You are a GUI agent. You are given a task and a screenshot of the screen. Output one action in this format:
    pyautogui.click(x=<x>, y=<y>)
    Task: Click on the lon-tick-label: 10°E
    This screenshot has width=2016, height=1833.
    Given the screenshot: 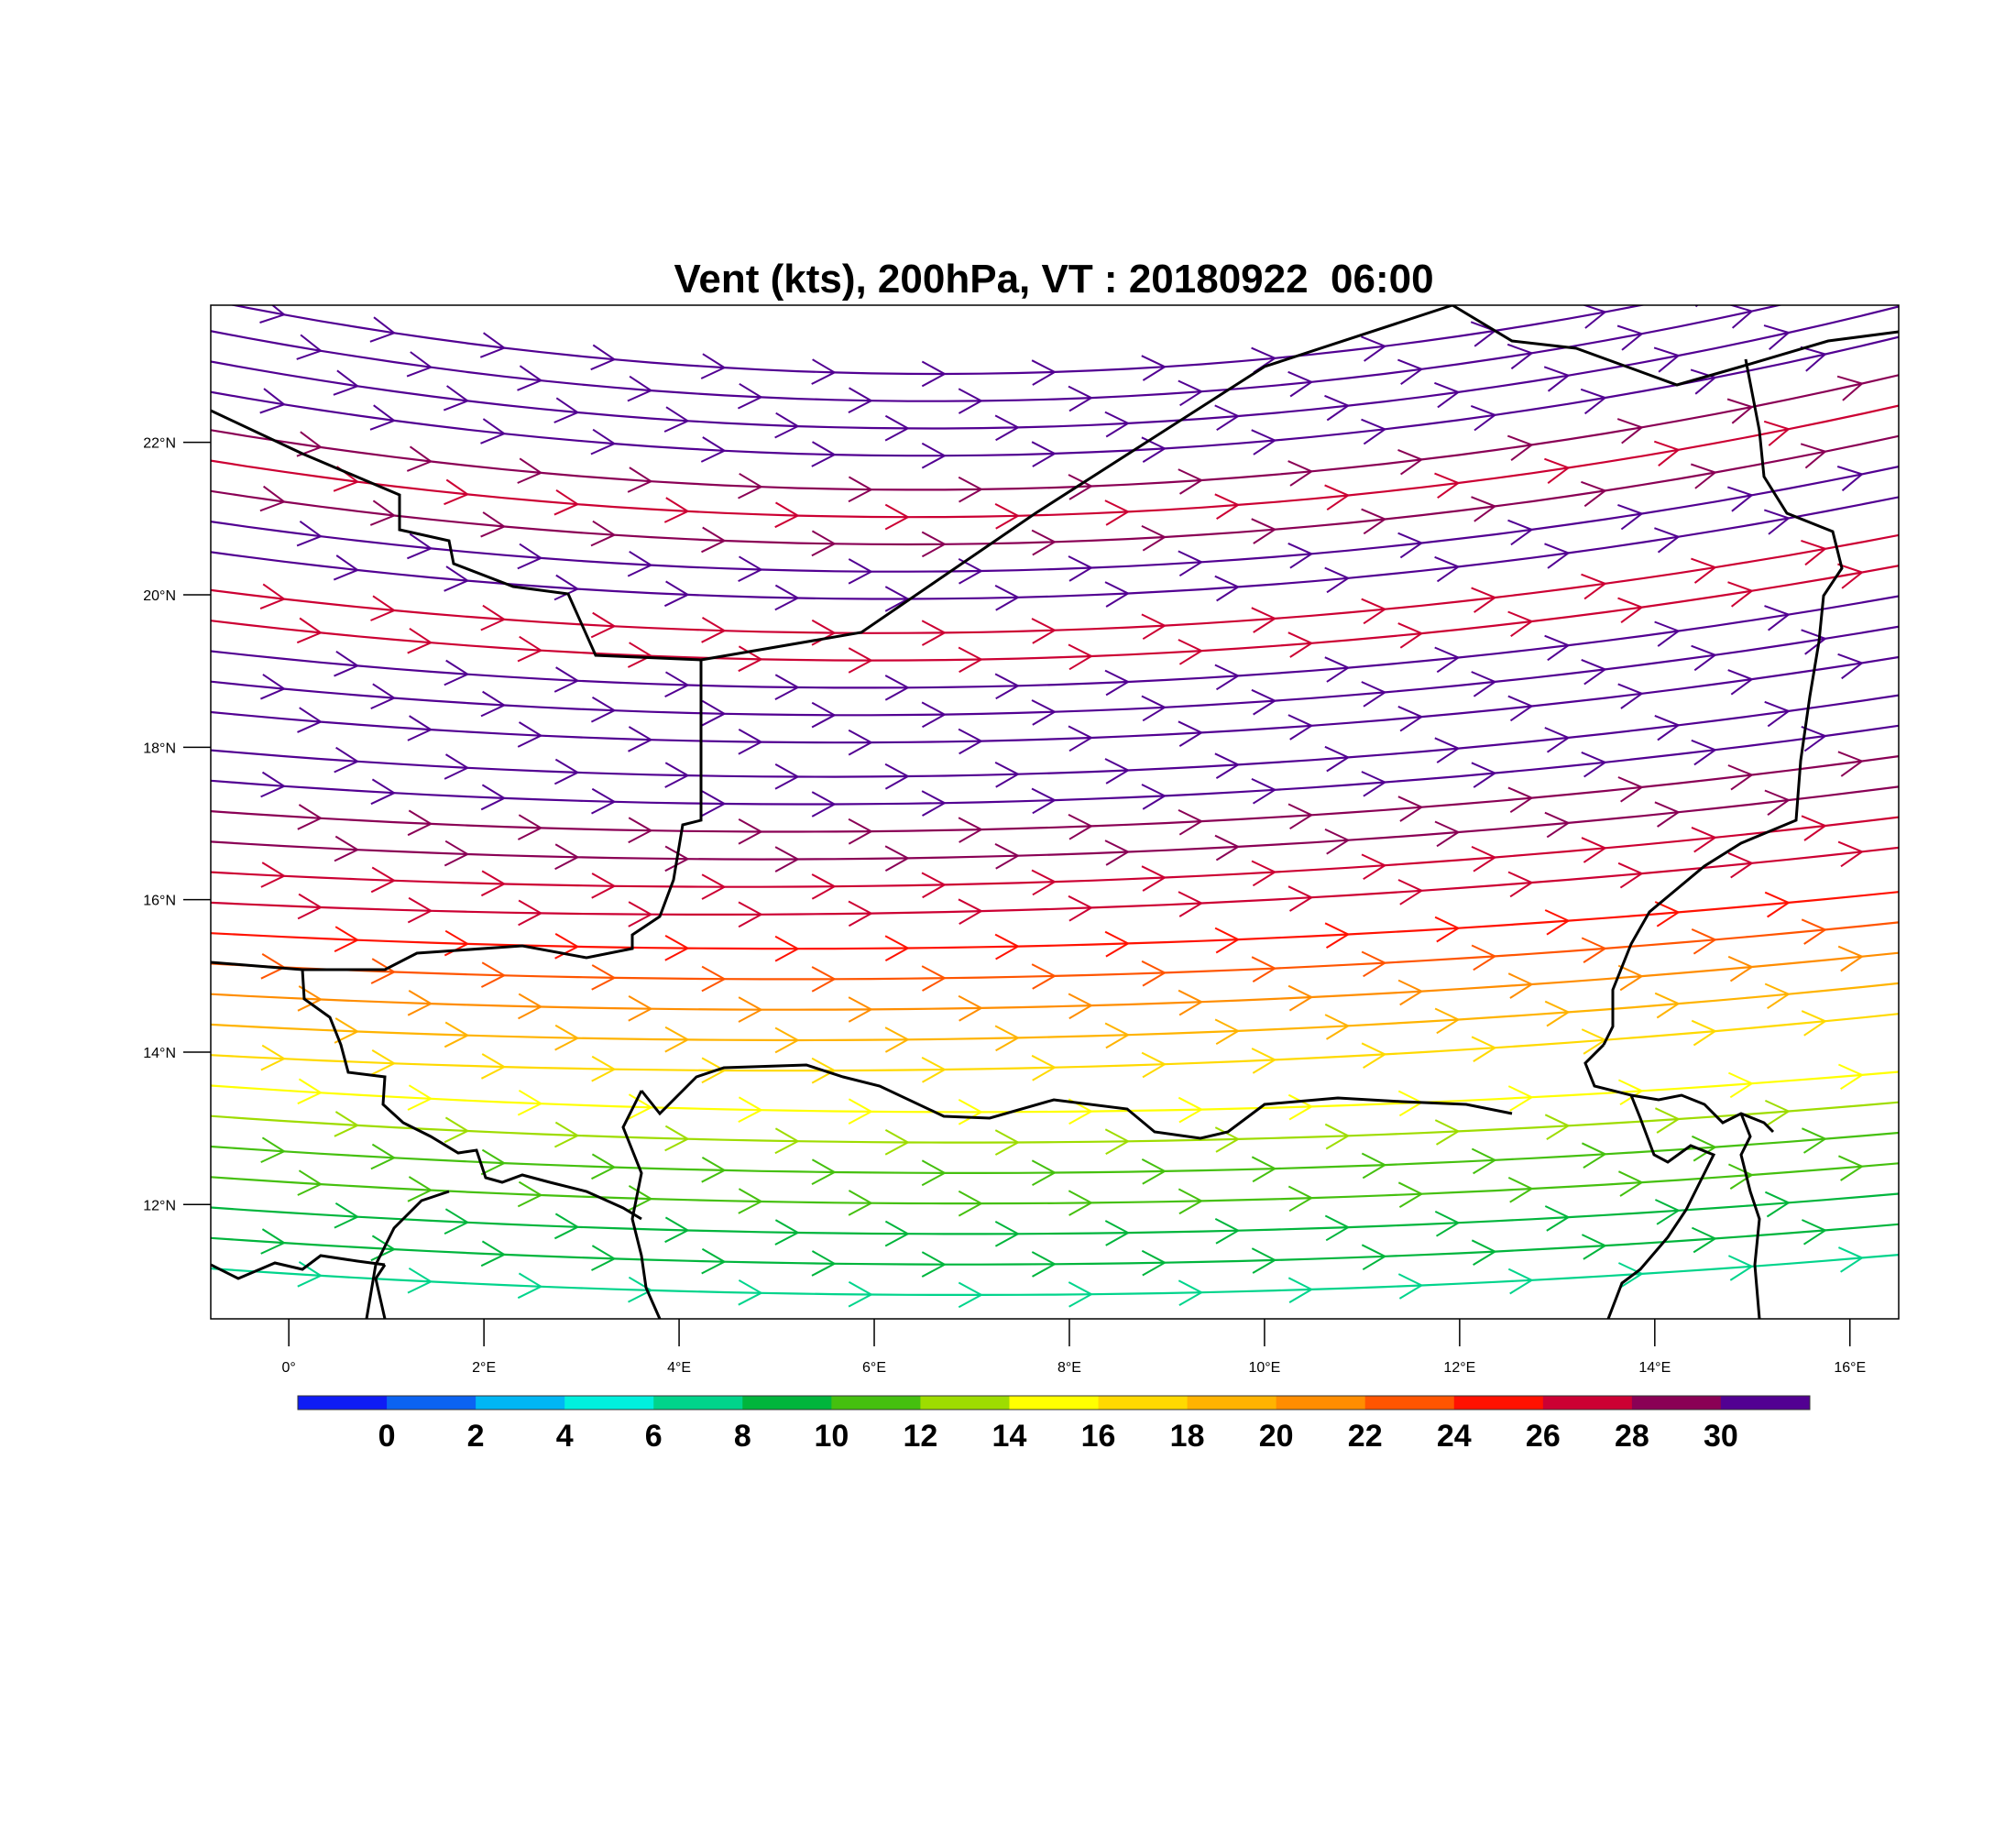 What is the action you would take?
    pyautogui.click(x=1264, y=1368)
    